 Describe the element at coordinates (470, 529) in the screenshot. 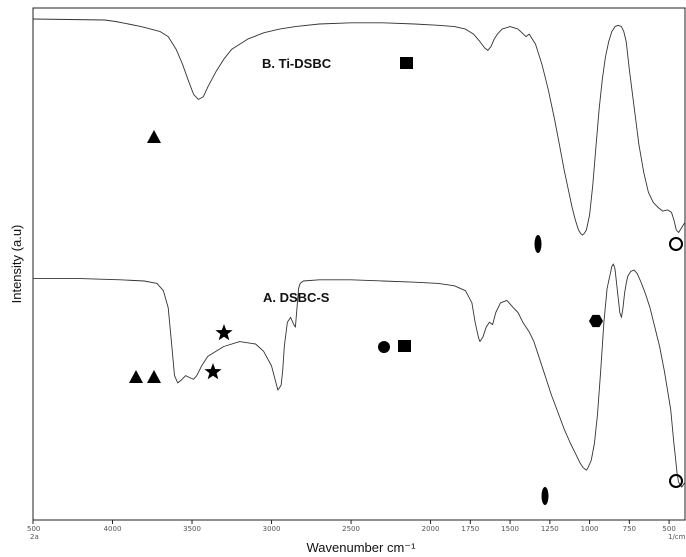

I see `x-tick-label: 1750` at that location.